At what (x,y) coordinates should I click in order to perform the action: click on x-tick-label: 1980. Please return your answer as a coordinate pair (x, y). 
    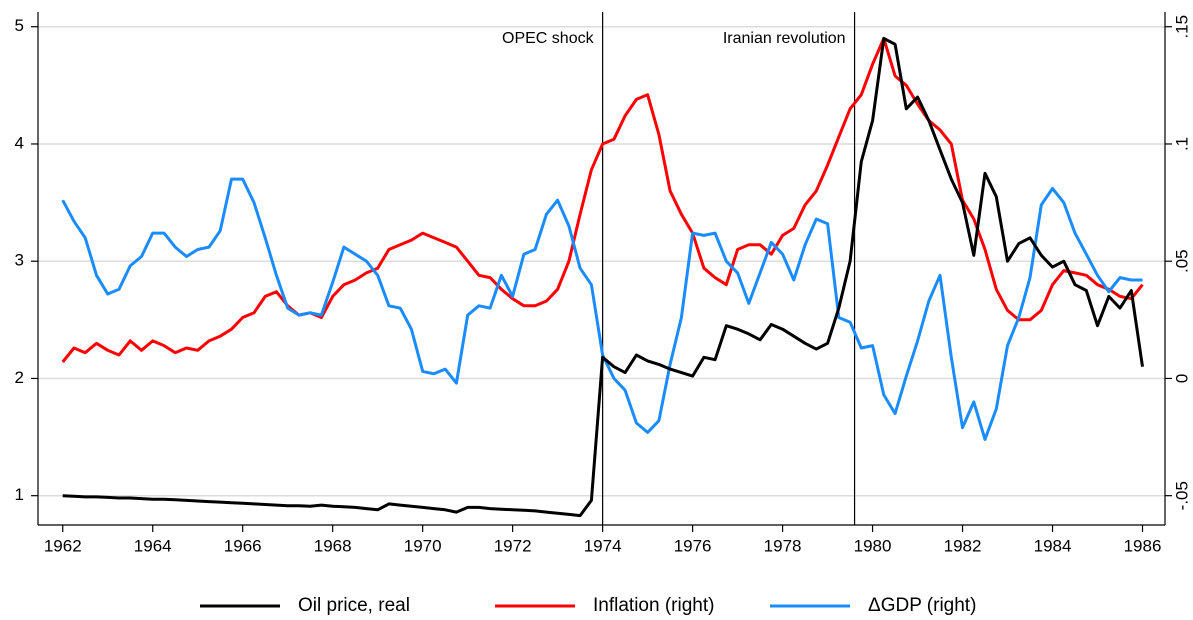
    Looking at the image, I should click on (873, 545).